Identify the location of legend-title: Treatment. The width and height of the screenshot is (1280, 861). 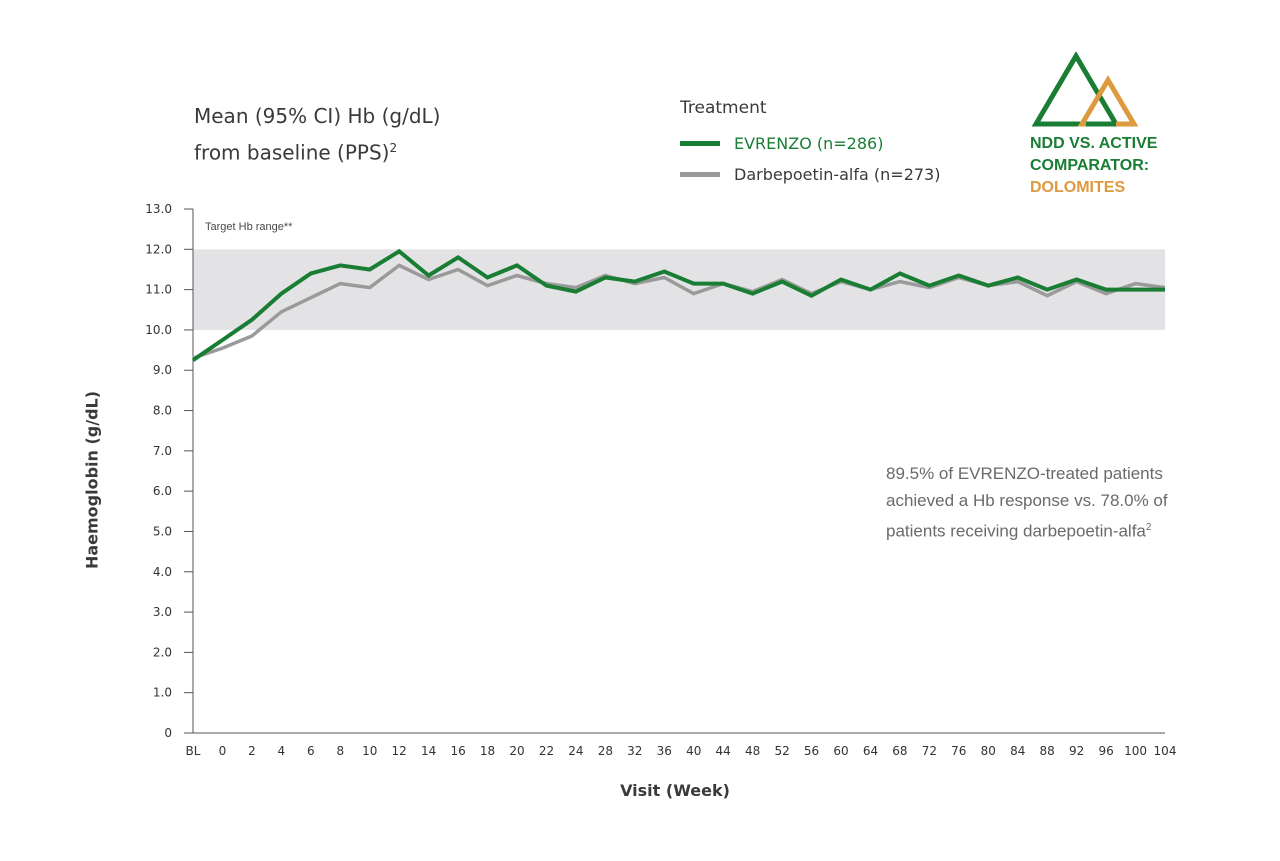
(723, 108).